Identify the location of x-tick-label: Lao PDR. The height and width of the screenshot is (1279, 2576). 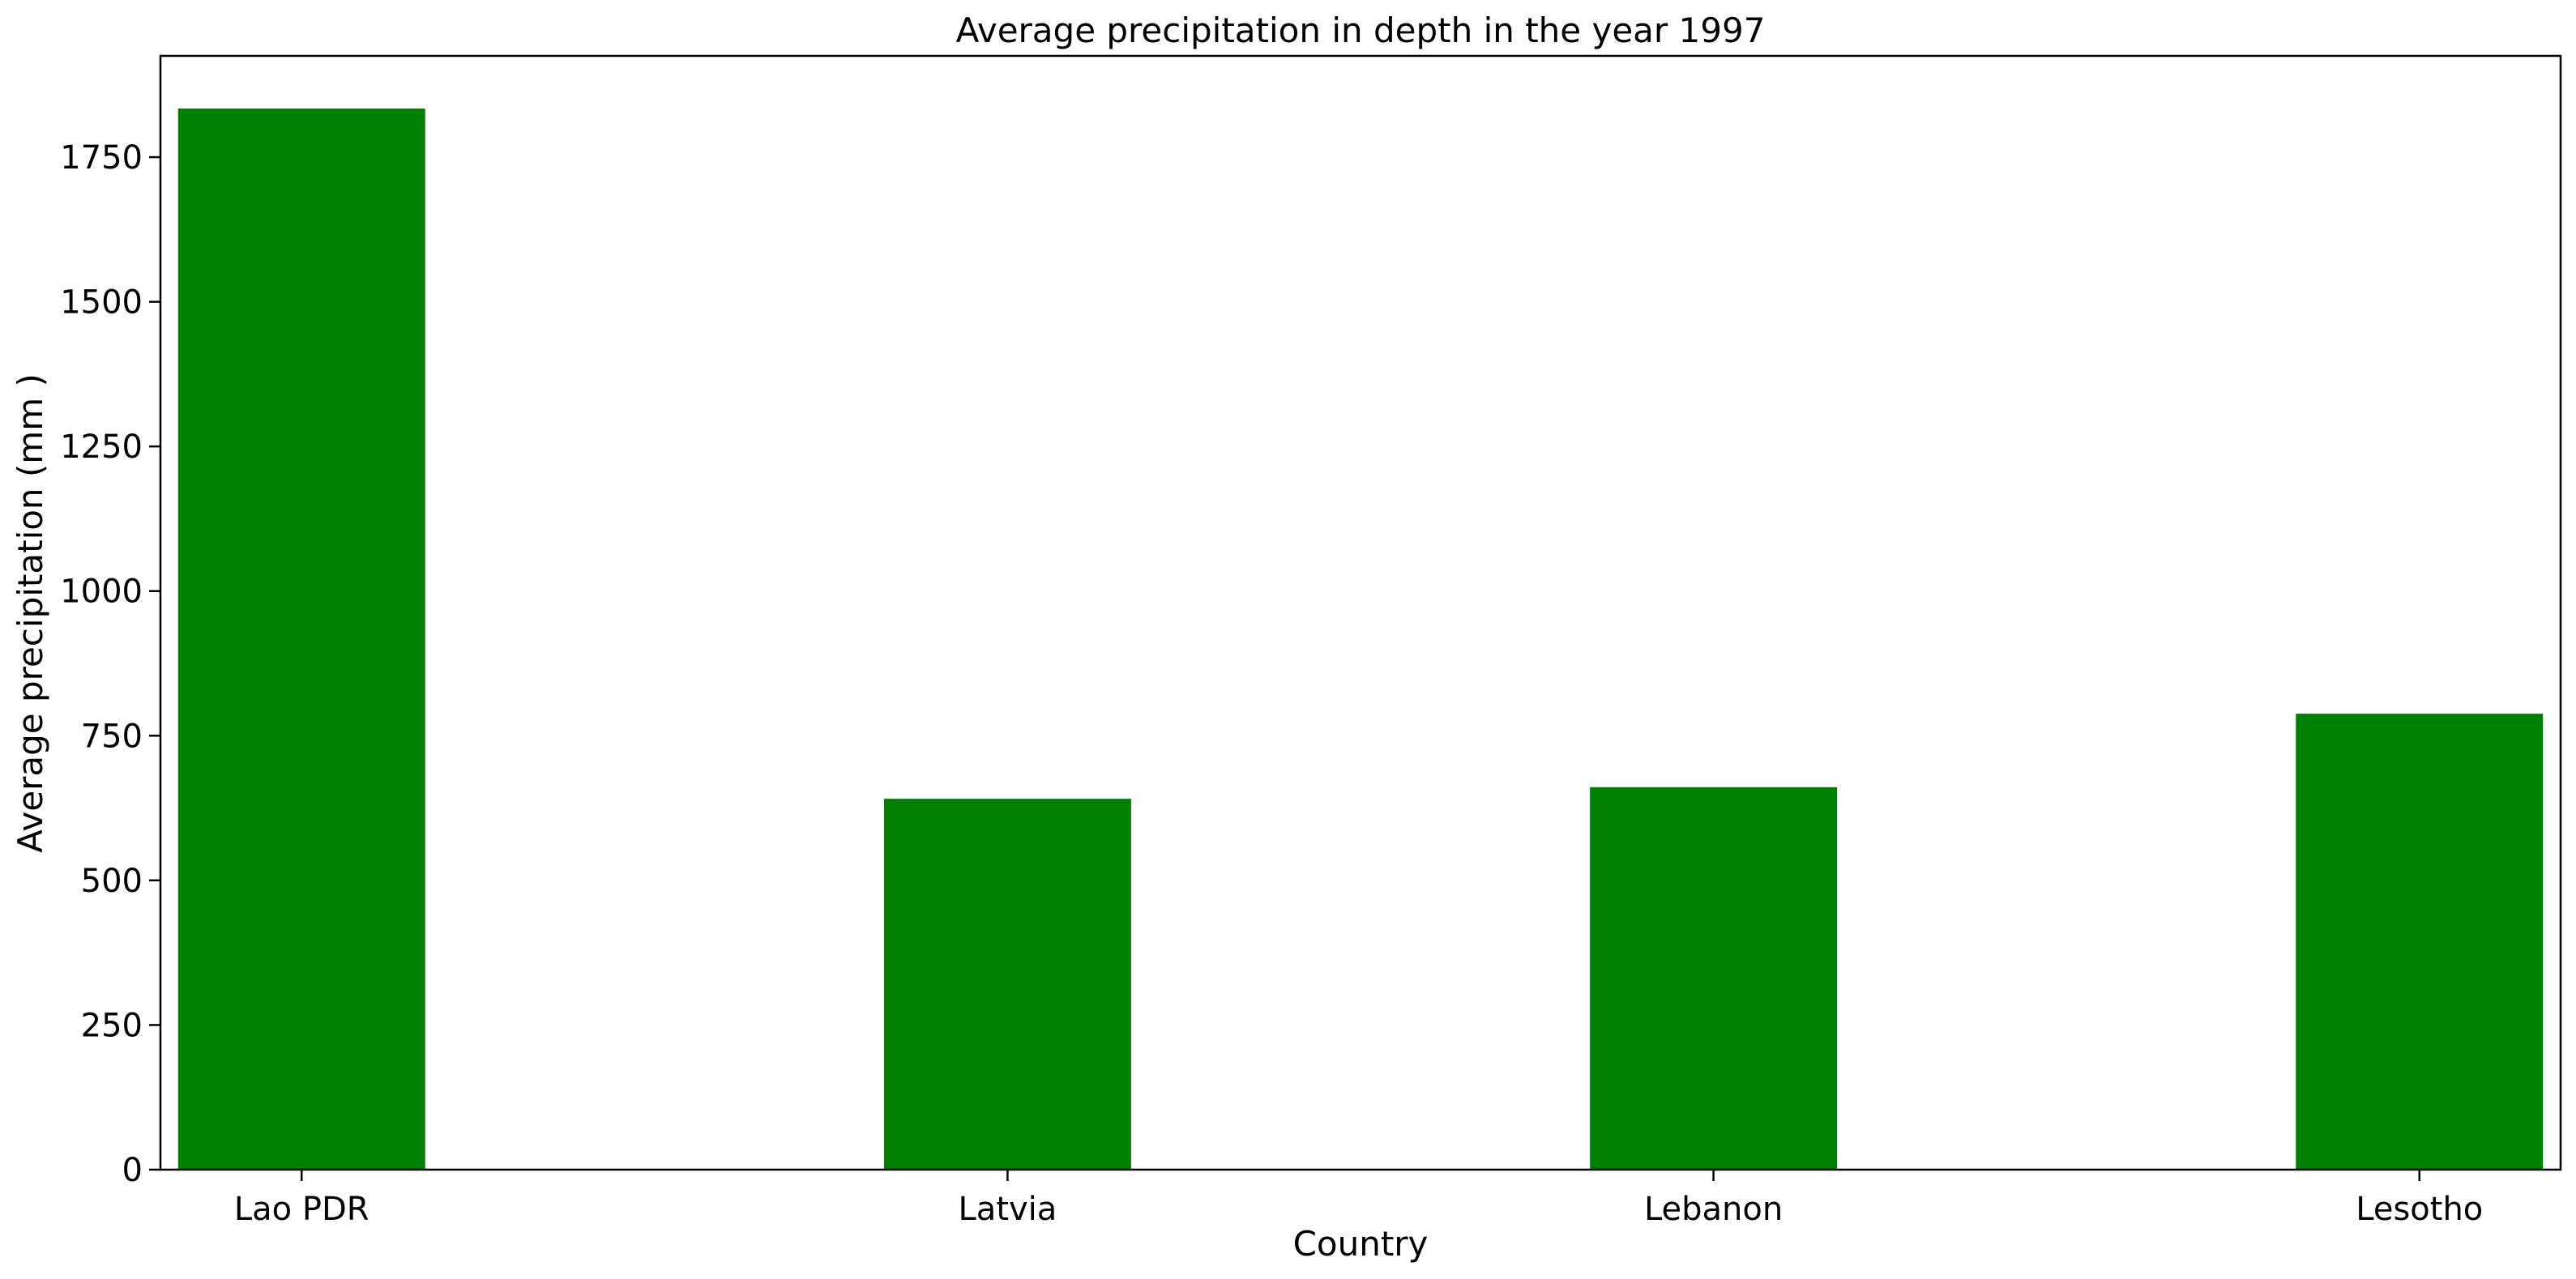
(302, 1209).